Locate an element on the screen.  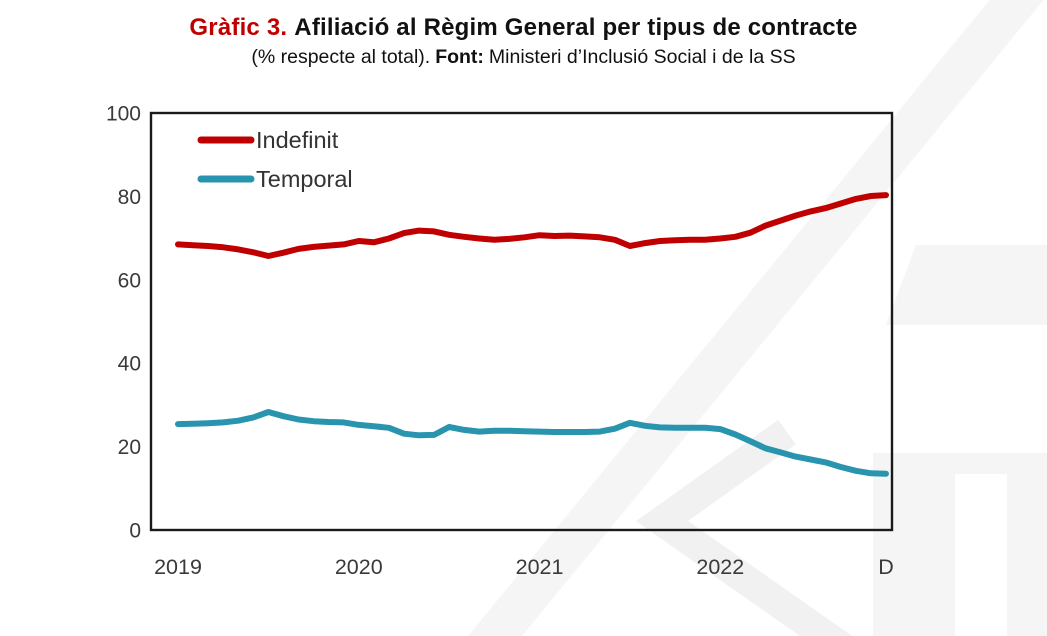
legend-label-indefinit: Indefinit is located at coordinates (297, 140).